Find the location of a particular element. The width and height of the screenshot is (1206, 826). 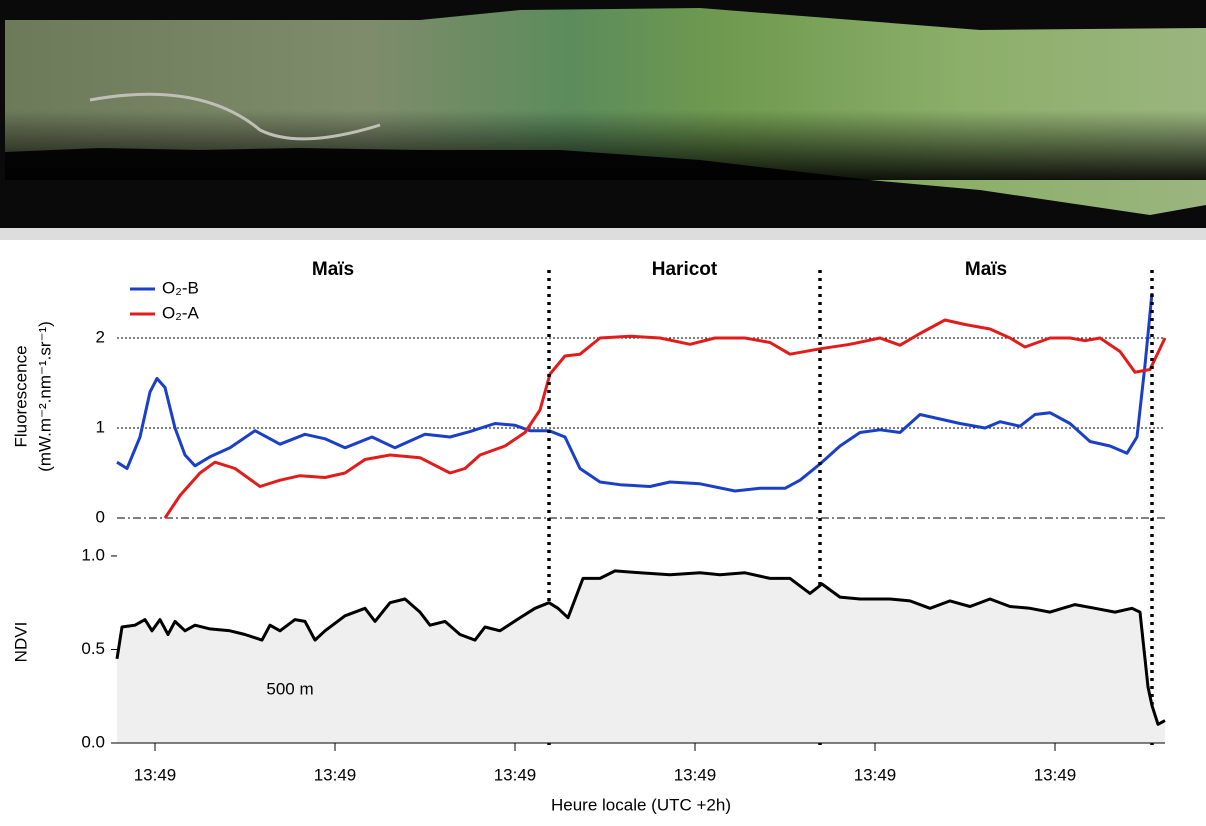

y-tick-label: 0 is located at coordinates (100, 516).